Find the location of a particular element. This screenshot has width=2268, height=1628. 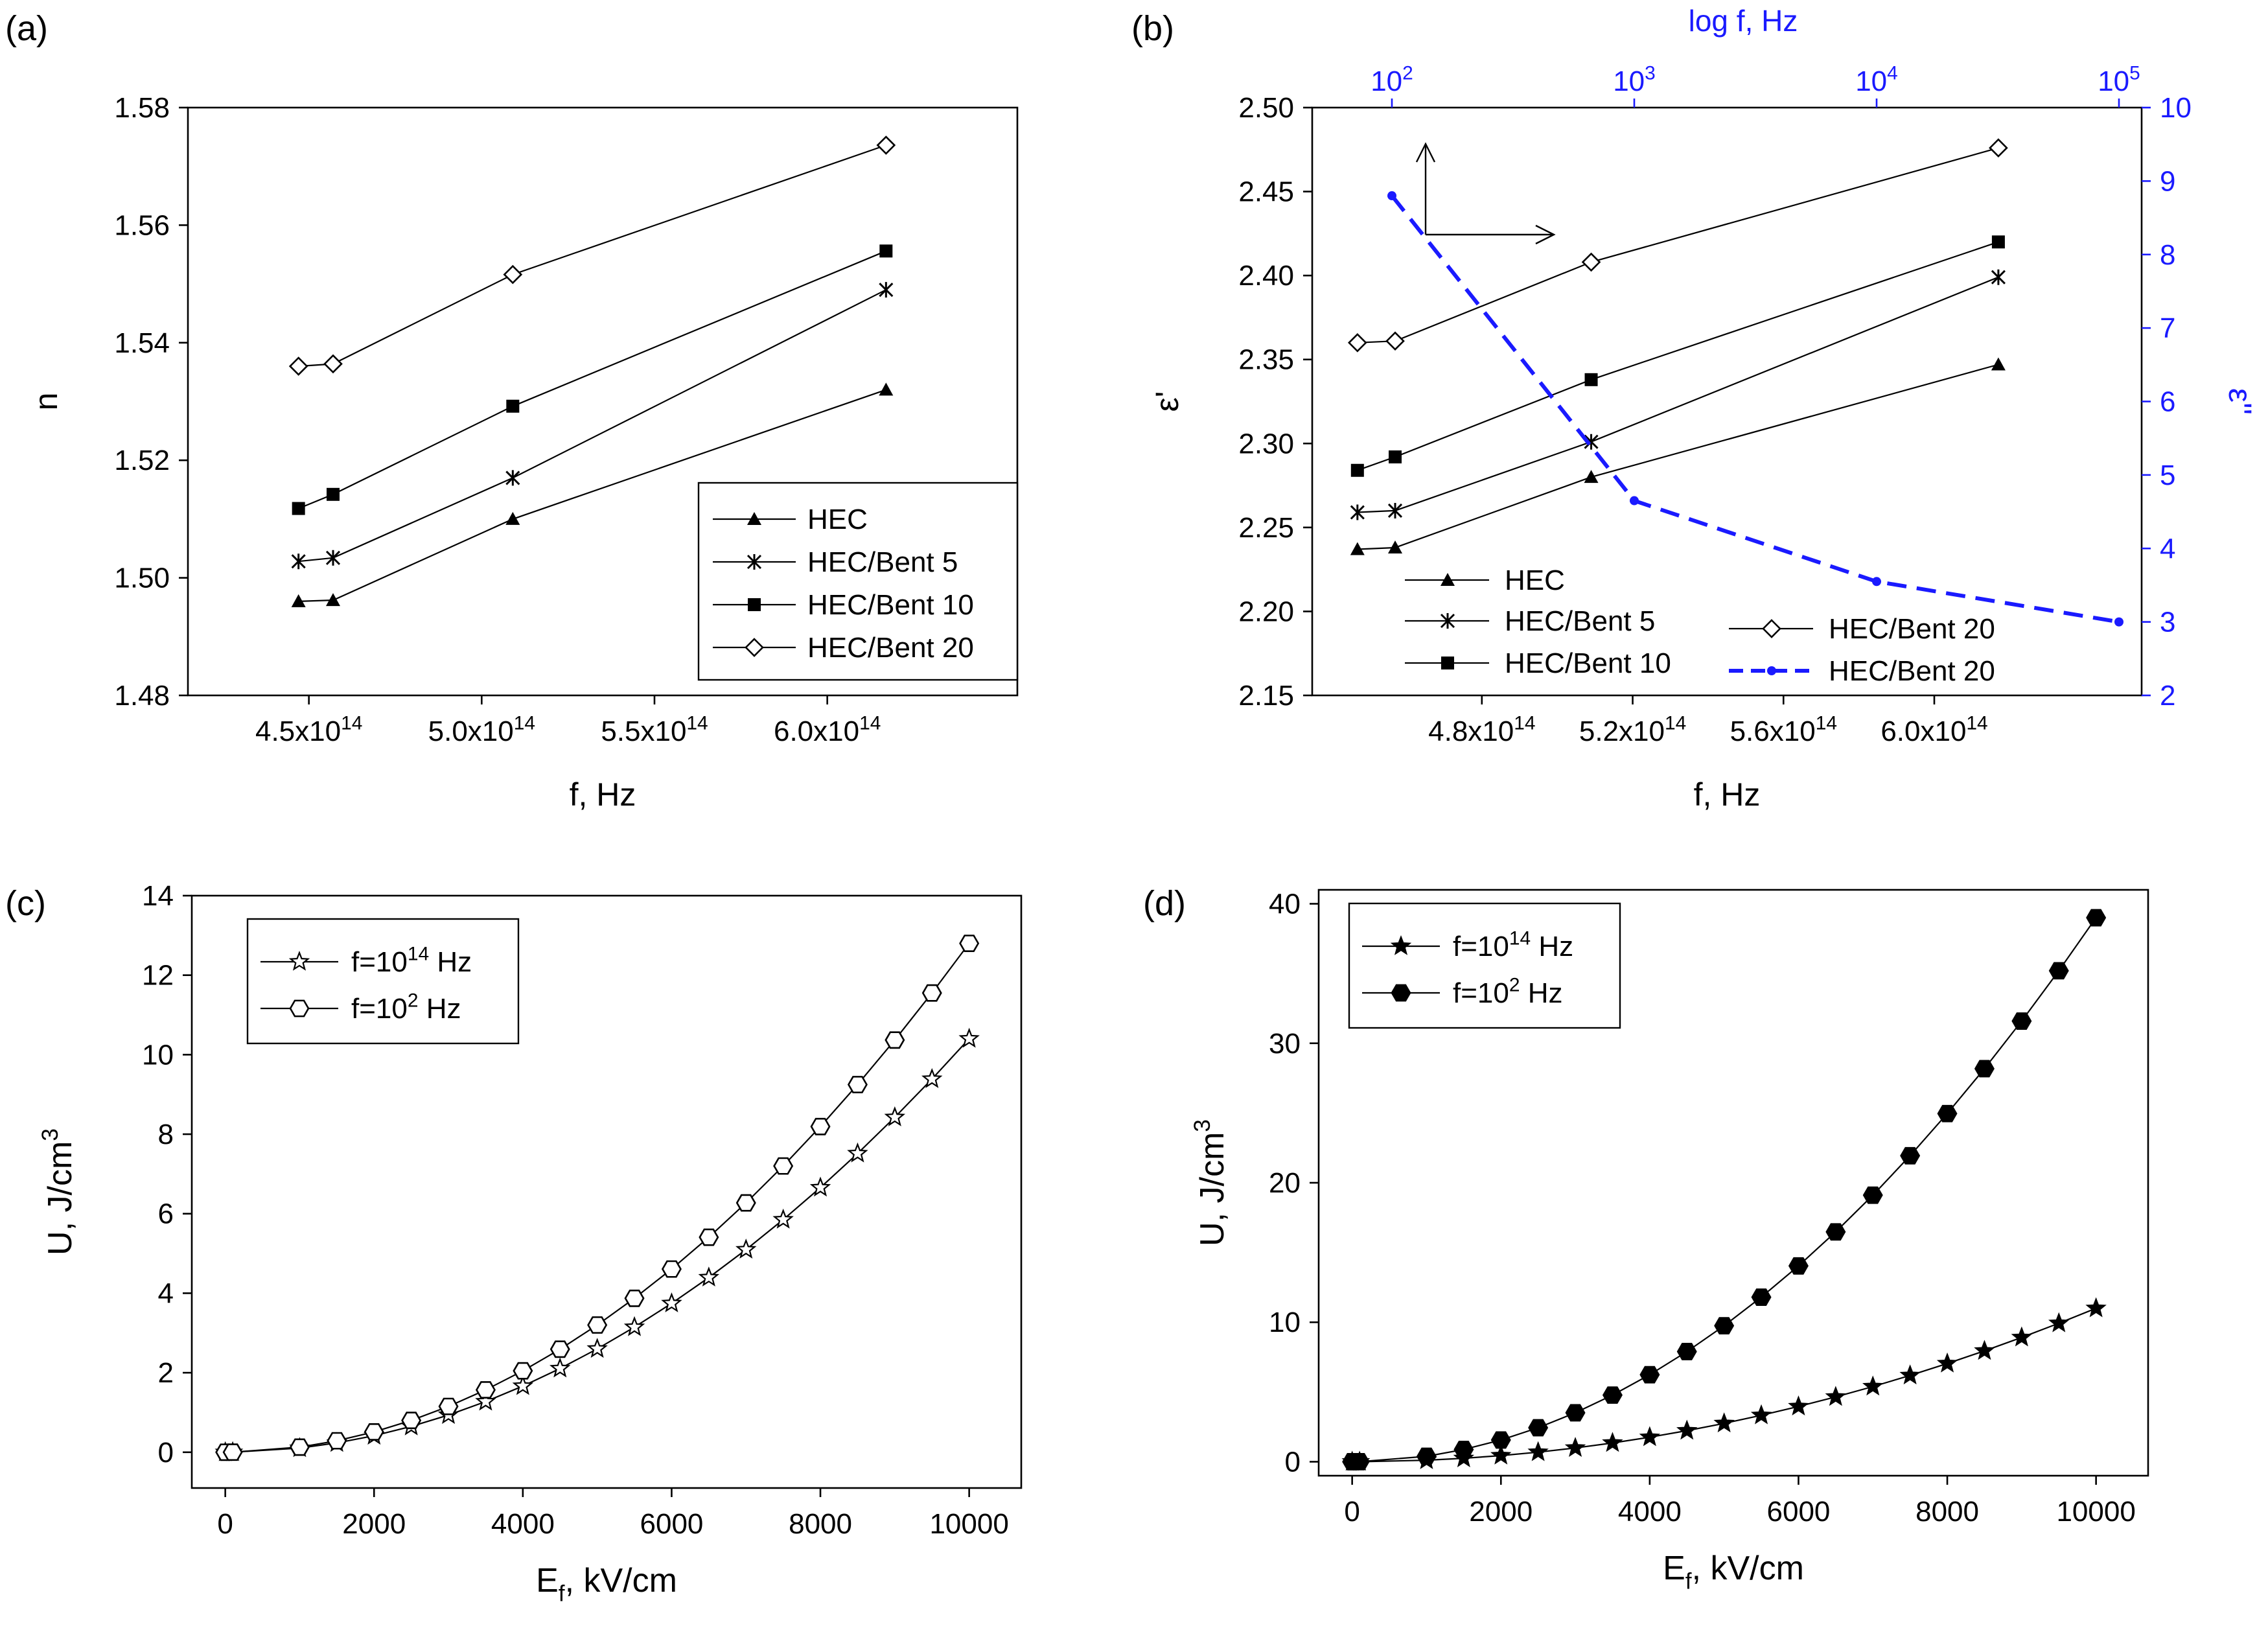

data-point-s1-5-shape is located at coordinates (411, 1421).